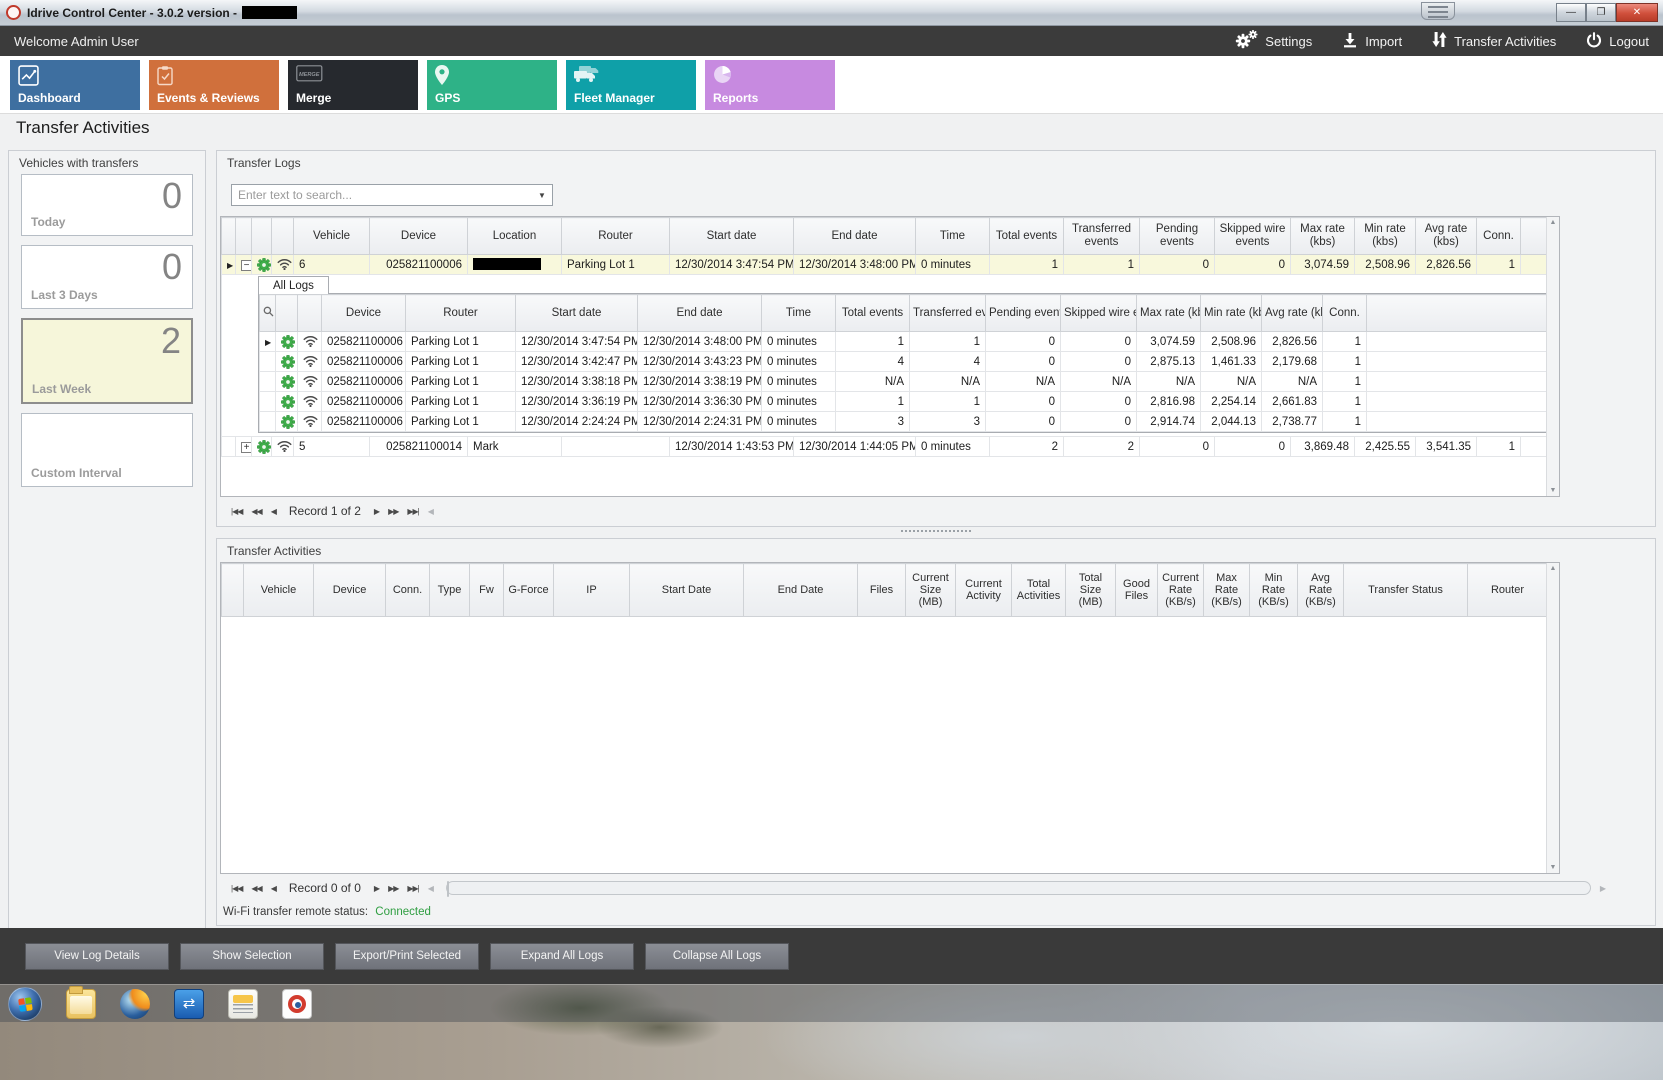 The width and height of the screenshot is (1663, 1080). What do you see at coordinates (1136, 590) in the screenshot?
I see `column-header: Good Files` at bounding box center [1136, 590].